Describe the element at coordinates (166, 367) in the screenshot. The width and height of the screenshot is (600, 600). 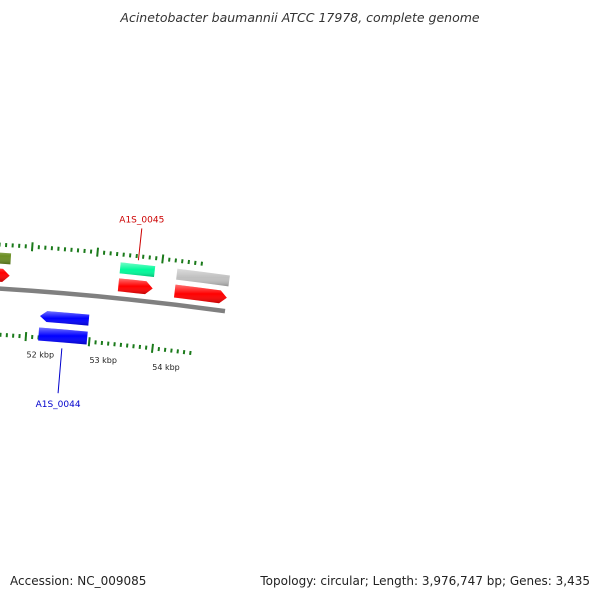
I see `scale-label: 54 kbp` at that location.